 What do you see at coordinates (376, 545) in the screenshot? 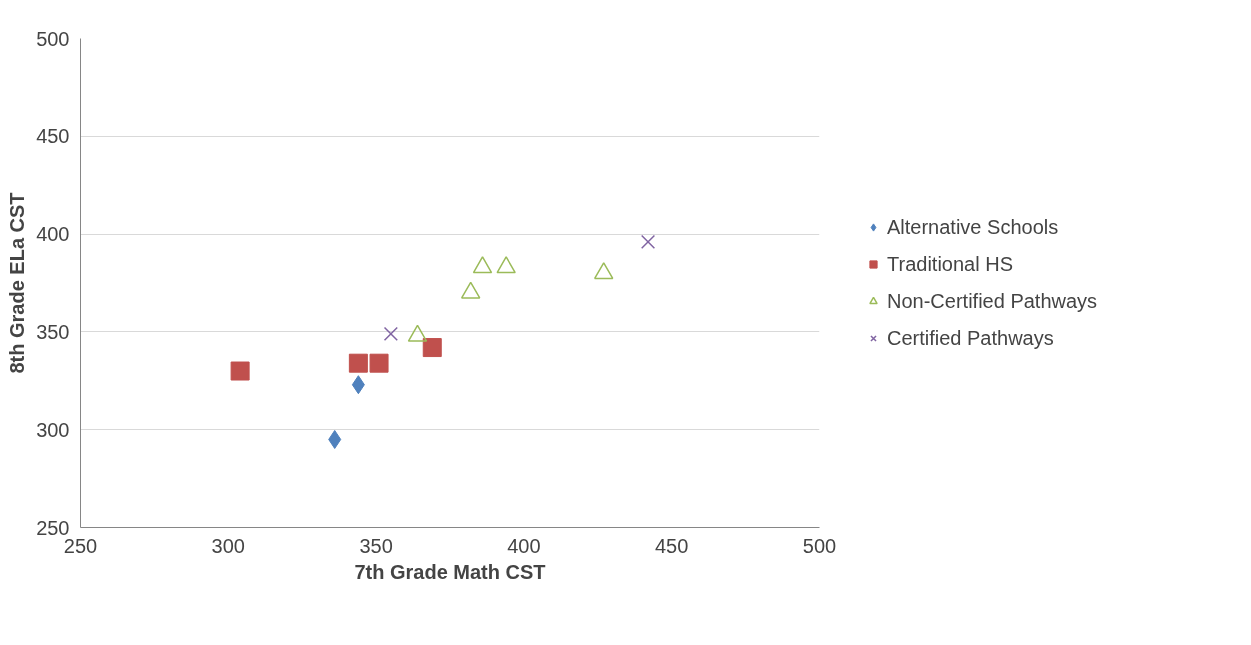
I see `x-tick-label: 350` at bounding box center [376, 545].